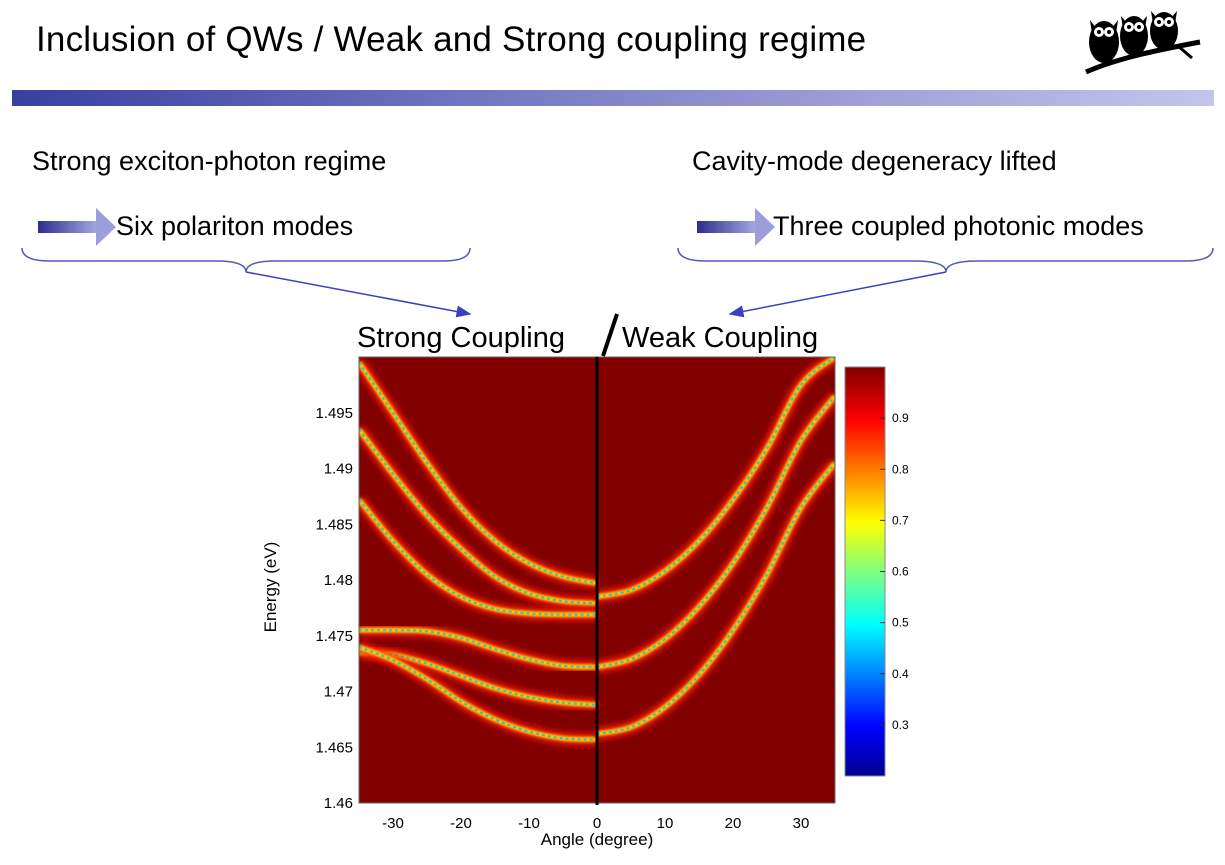  What do you see at coordinates (610, 335) in the screenshot?
I see `coupling-divider-slash` at bounding box center [610, 335].